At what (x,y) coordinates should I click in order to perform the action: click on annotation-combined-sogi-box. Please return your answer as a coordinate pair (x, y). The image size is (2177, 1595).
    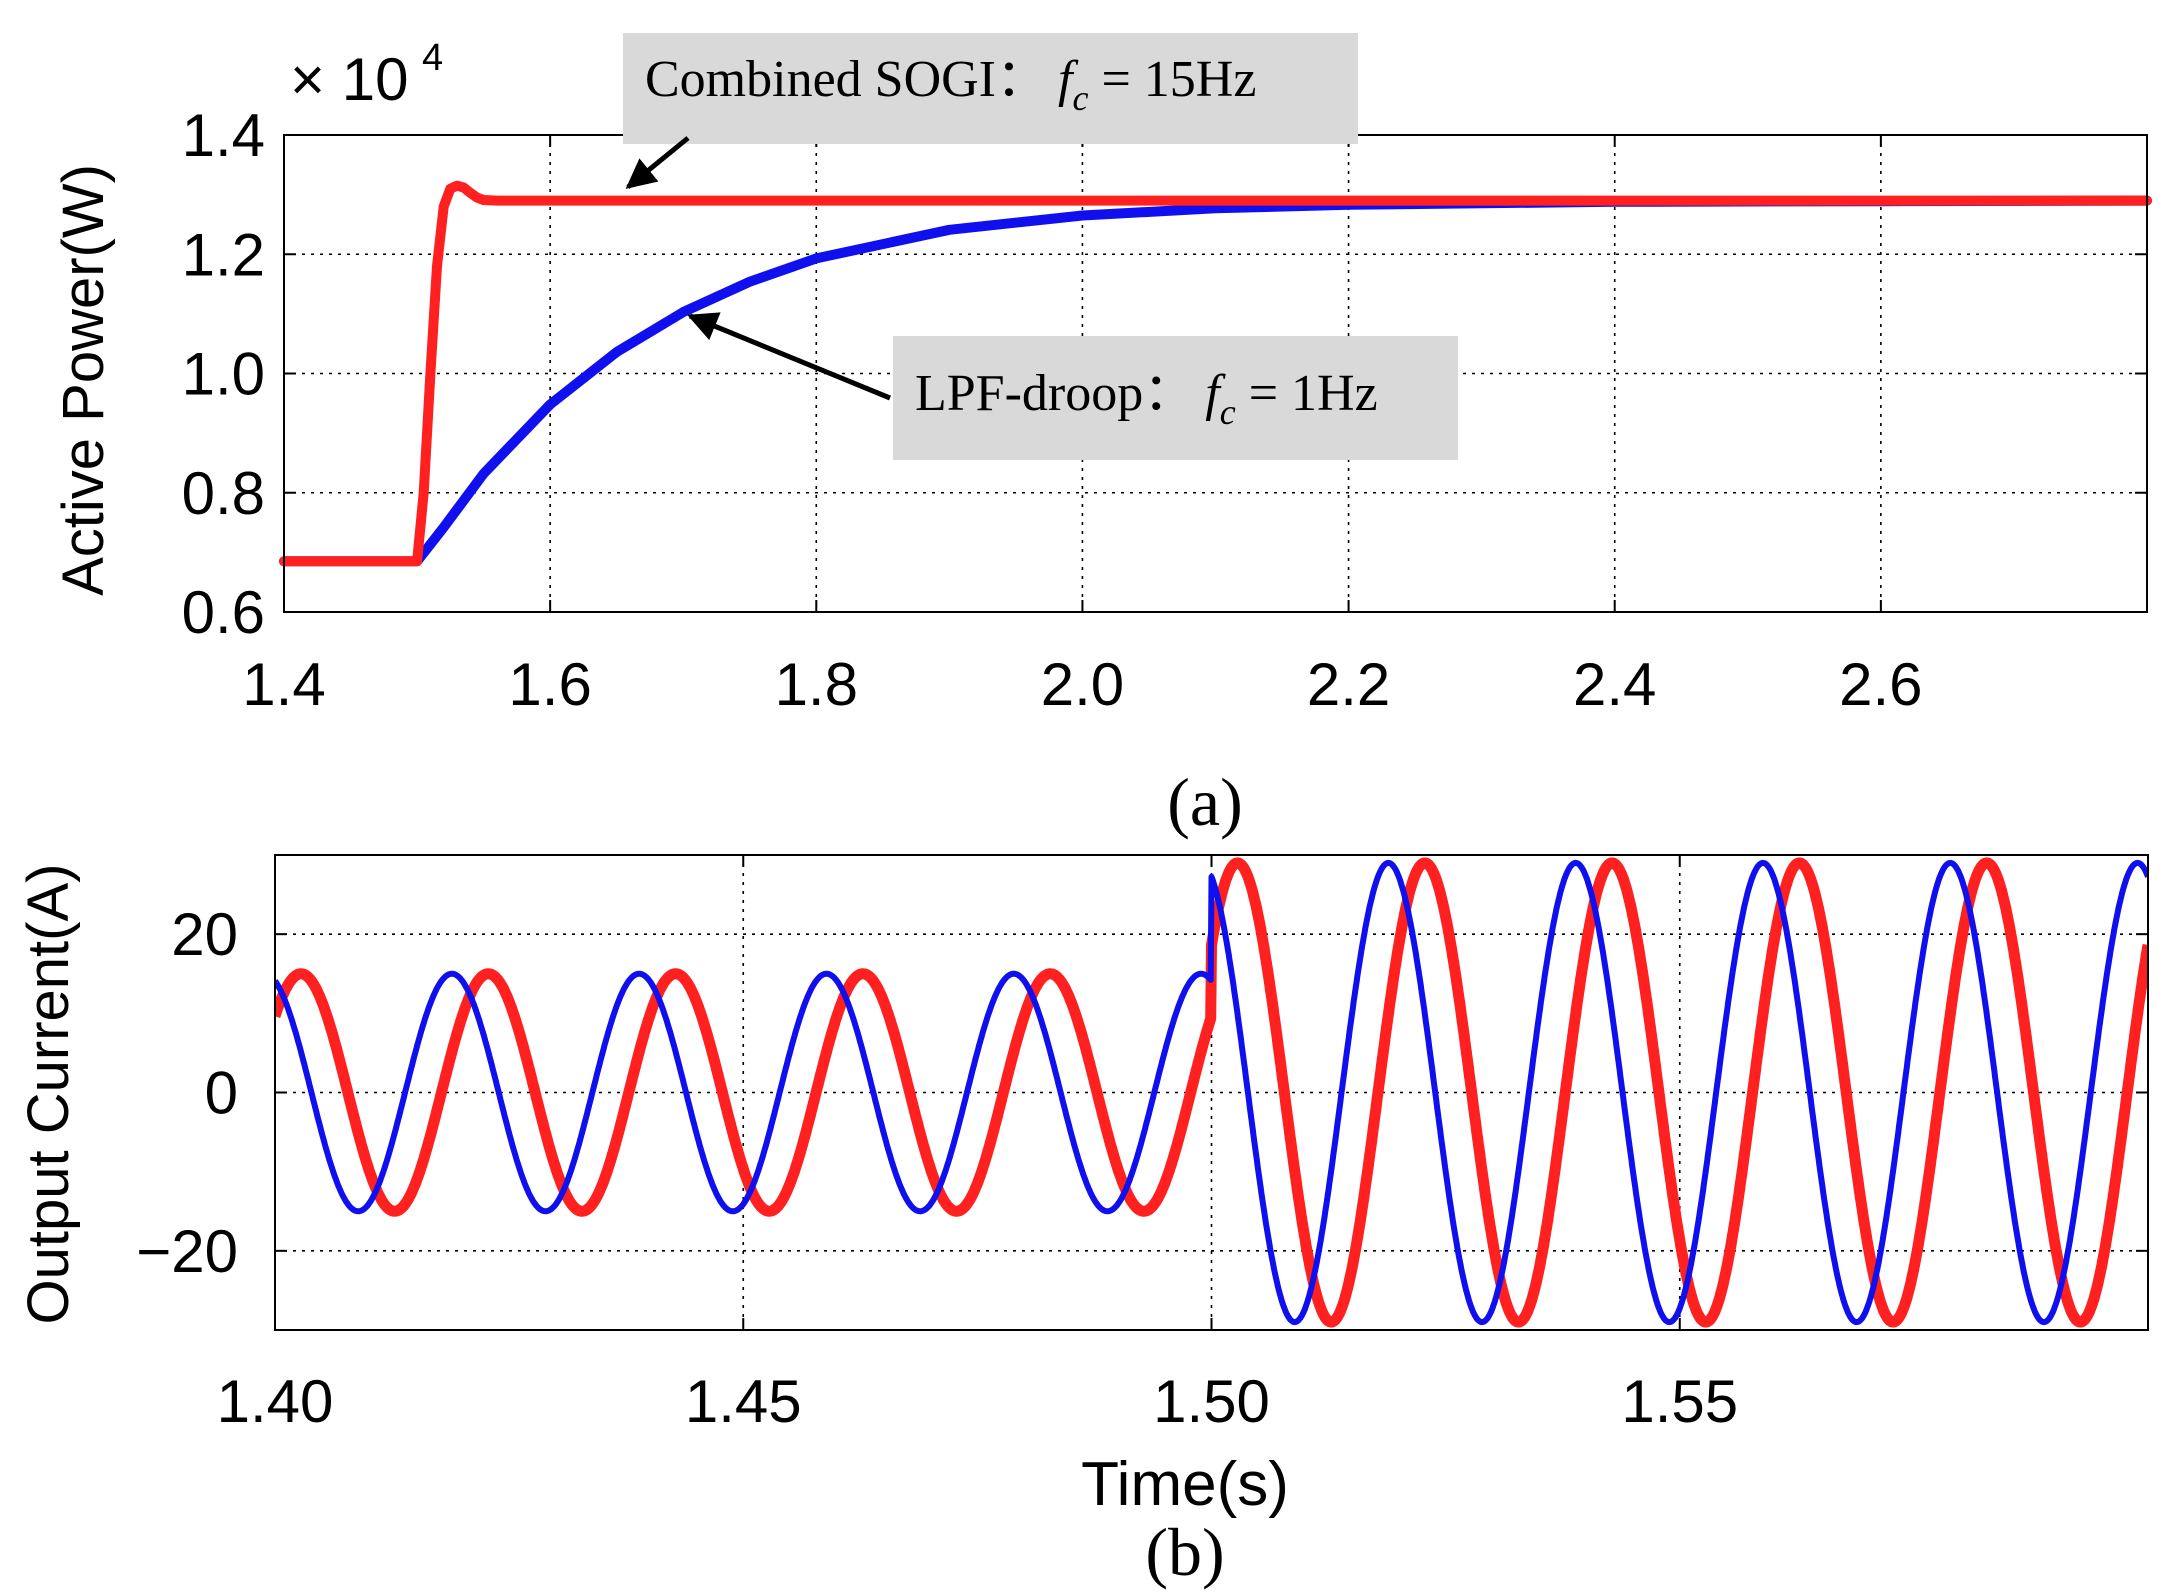
    Looking at the image, I should click on (990, 88).